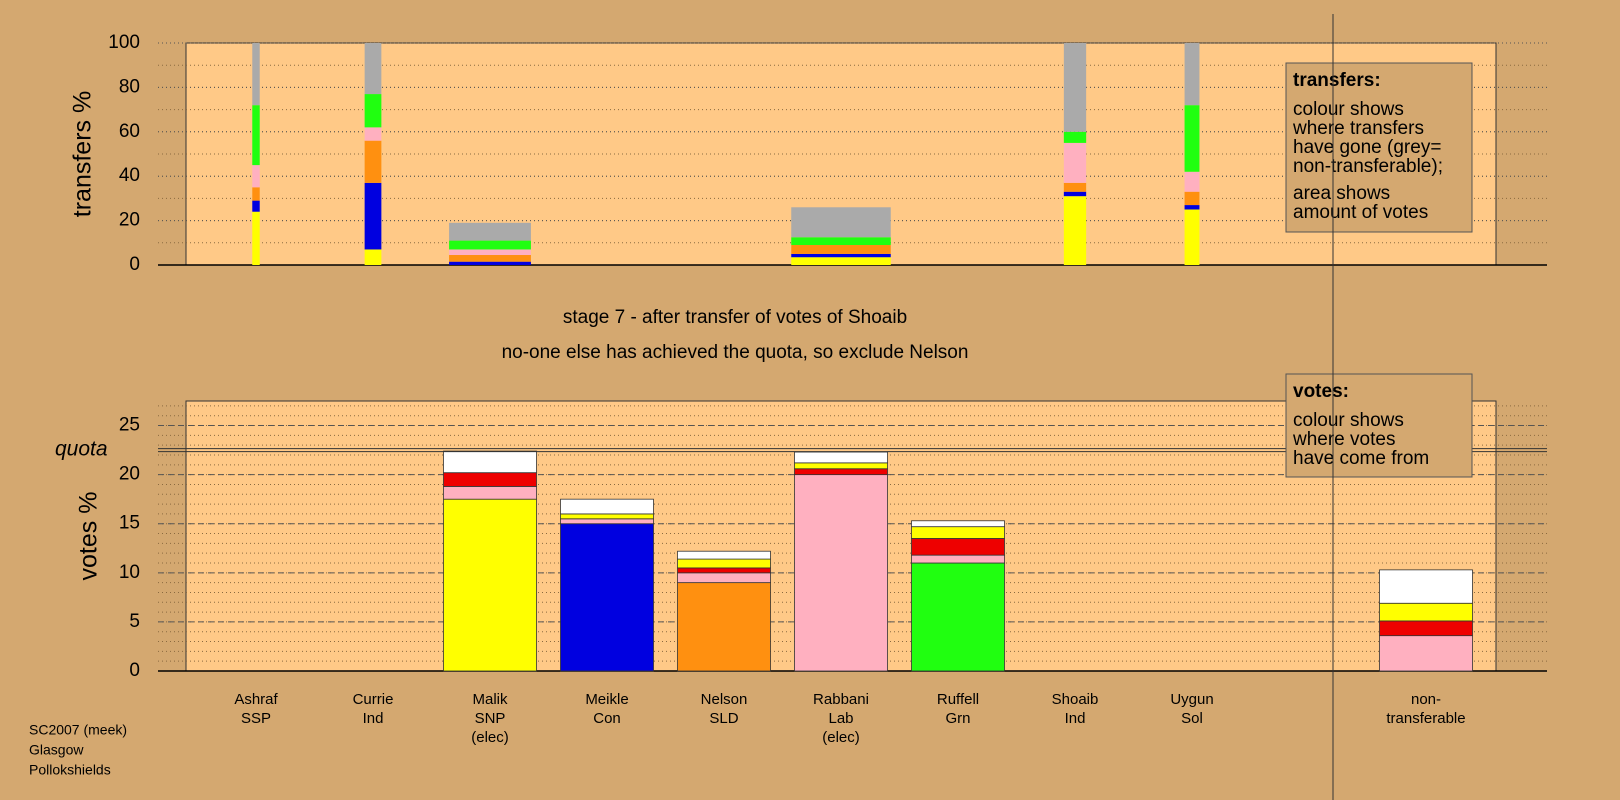  What do you see at coordinates (81, 449) in the screenshot?
I see `quota-label: quota` at bounding box center [81, 449].